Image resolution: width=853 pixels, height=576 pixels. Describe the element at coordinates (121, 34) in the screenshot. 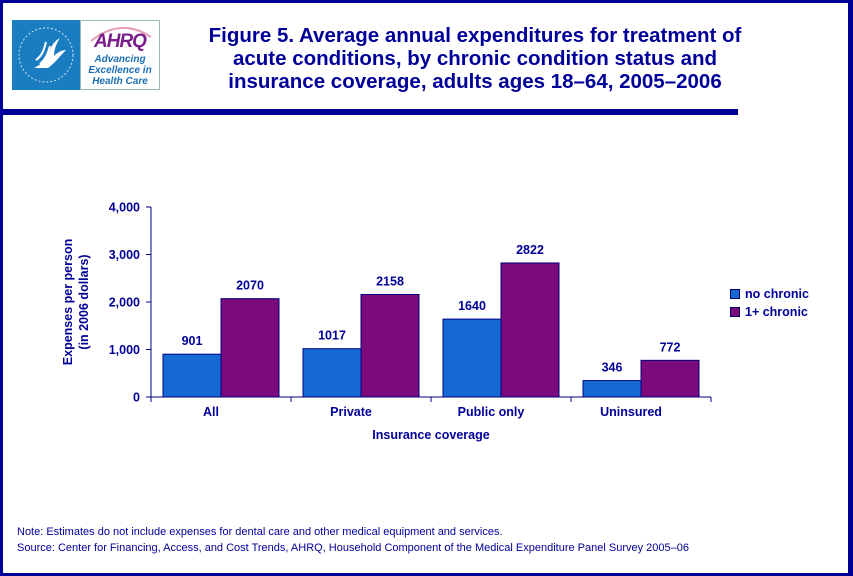

I see `arc-icon` at that location.